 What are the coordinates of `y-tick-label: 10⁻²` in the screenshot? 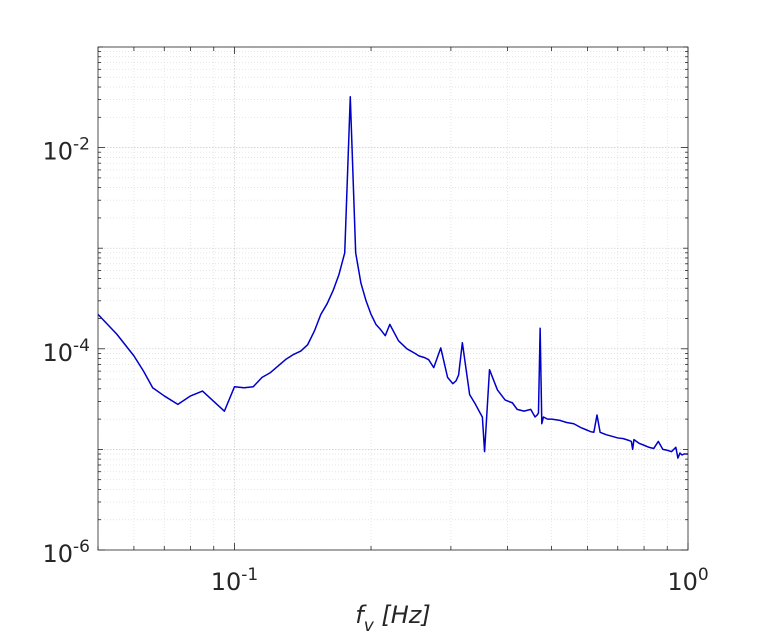 It's located at (67, 150).